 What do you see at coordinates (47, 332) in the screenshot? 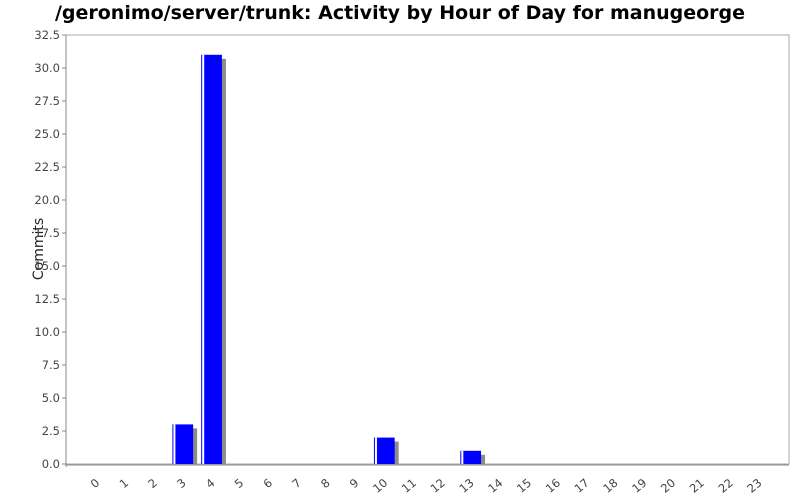
I see `y-tick-label: 10.0` at bounding box center [47, 332].